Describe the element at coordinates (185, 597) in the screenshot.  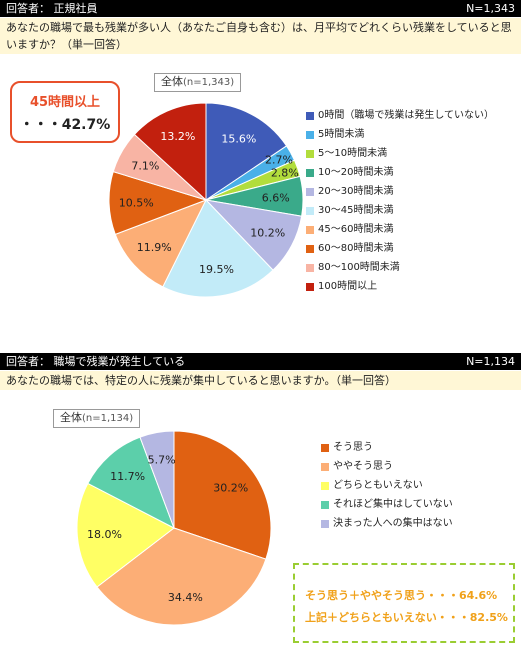
I see `slice-value-label: 34.4%` at that location.